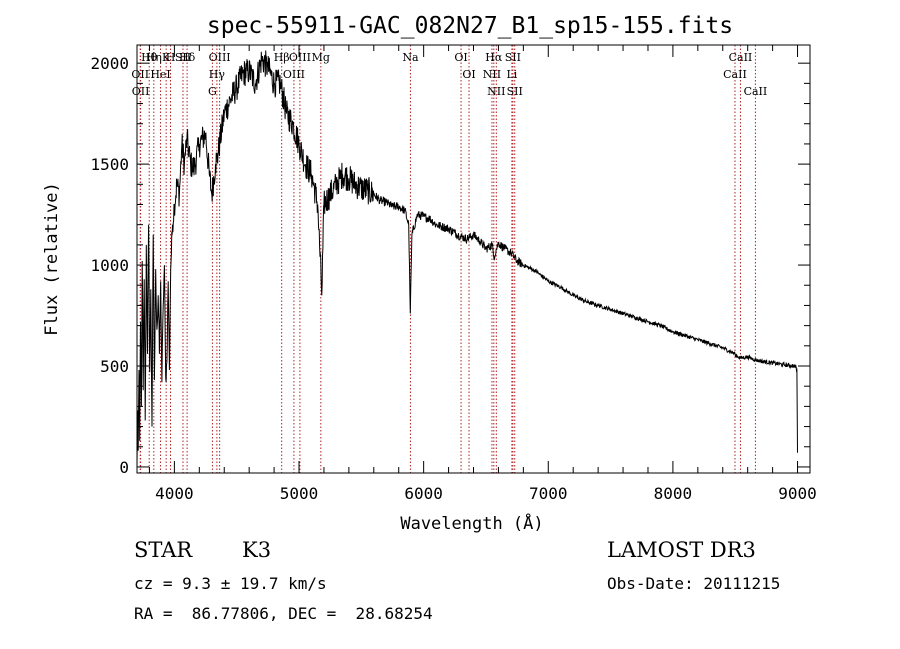 This screenshot has width=900, height=649. I want to click on y-tick-label: 1500, so click(109, 164).